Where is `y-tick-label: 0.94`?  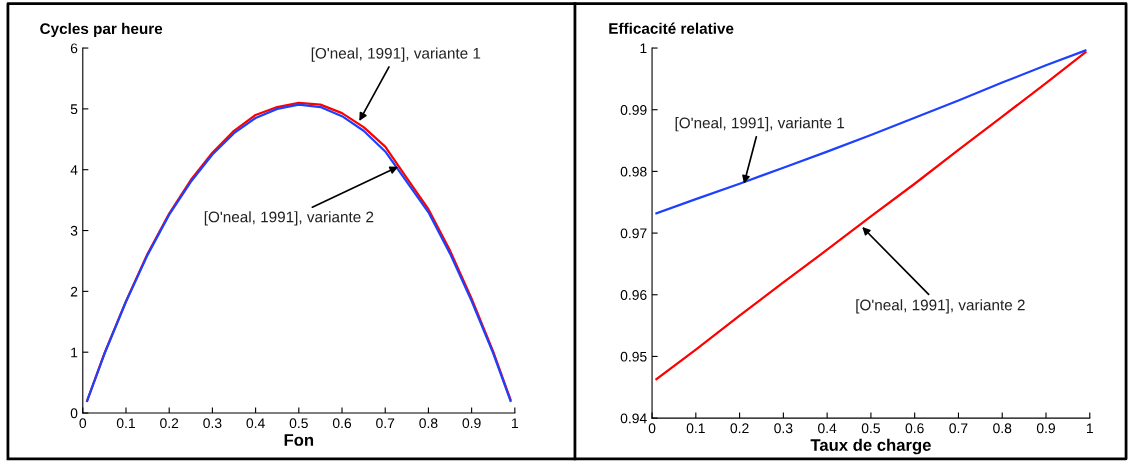 y-tick-label: 0.94 is located at coordinates (633, 418).